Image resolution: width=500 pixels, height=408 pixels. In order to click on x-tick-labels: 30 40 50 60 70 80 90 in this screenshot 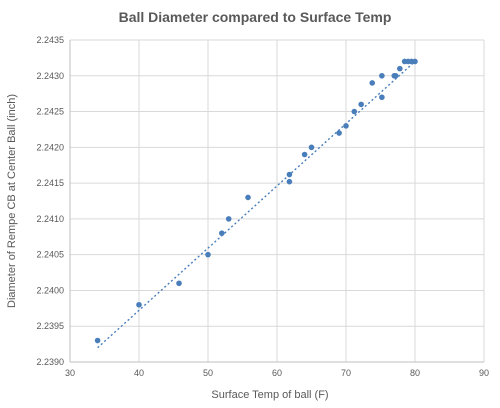, I will do `click(277, 373)`.